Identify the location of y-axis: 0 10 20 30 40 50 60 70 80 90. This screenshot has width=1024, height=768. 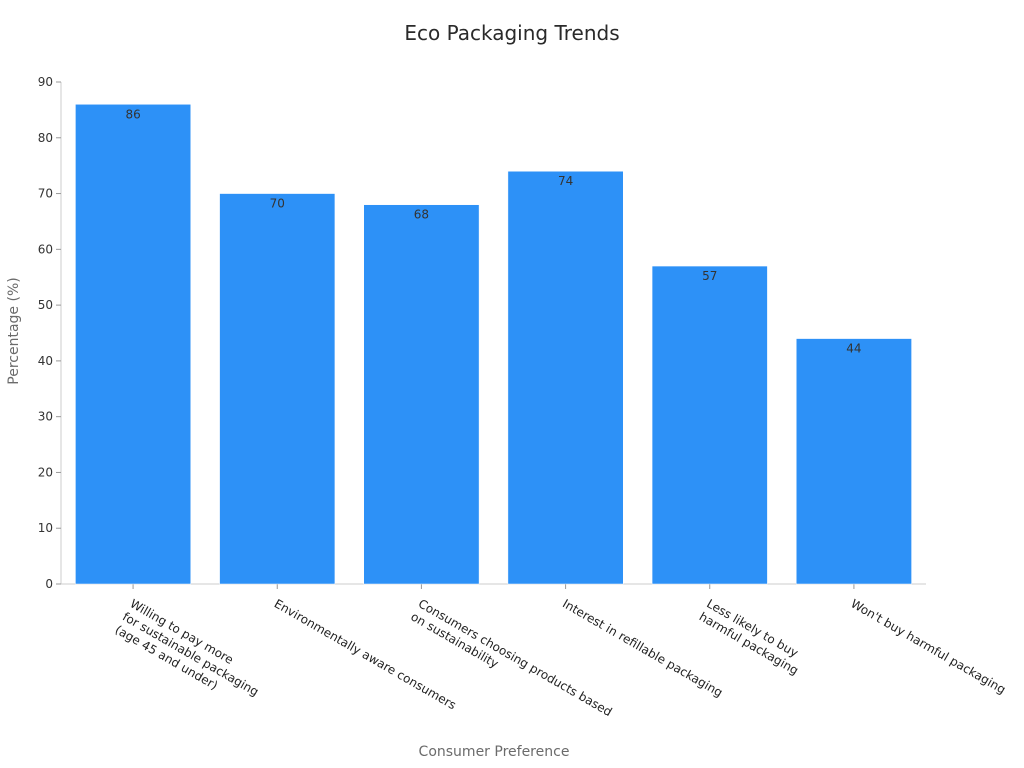
(50, 333).